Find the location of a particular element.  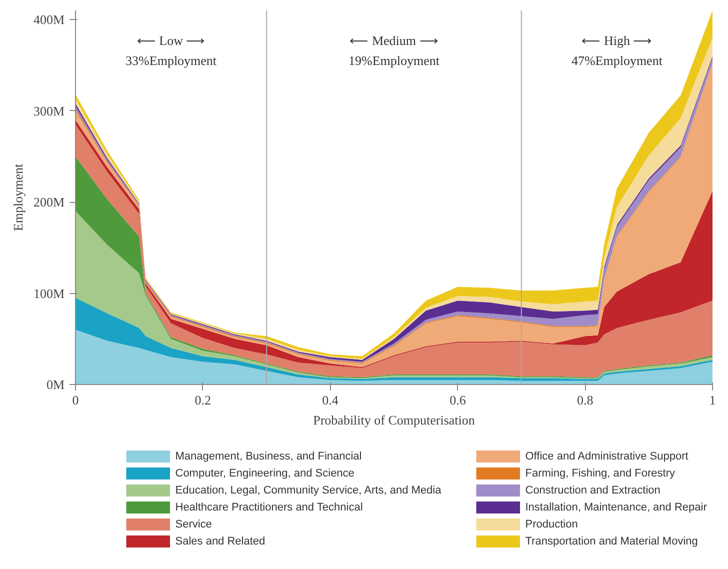

x-tick-label: 1 is located at coordinates (712, 400).